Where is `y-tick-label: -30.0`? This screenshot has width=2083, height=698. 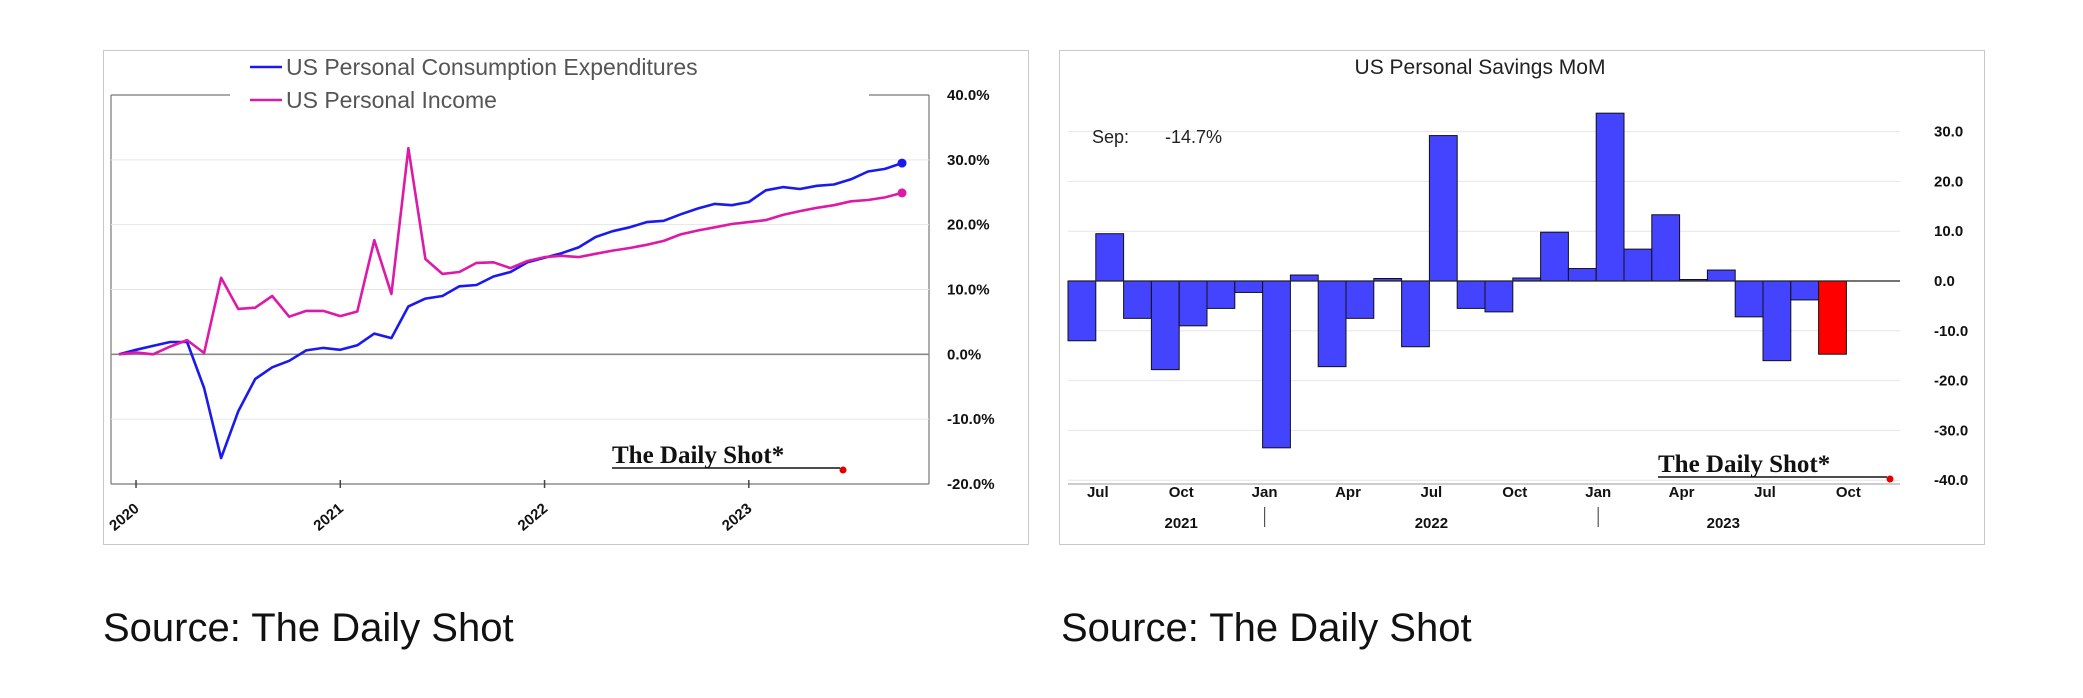 y-tick-label: -30.0 is located at coordinates (1951, 430).